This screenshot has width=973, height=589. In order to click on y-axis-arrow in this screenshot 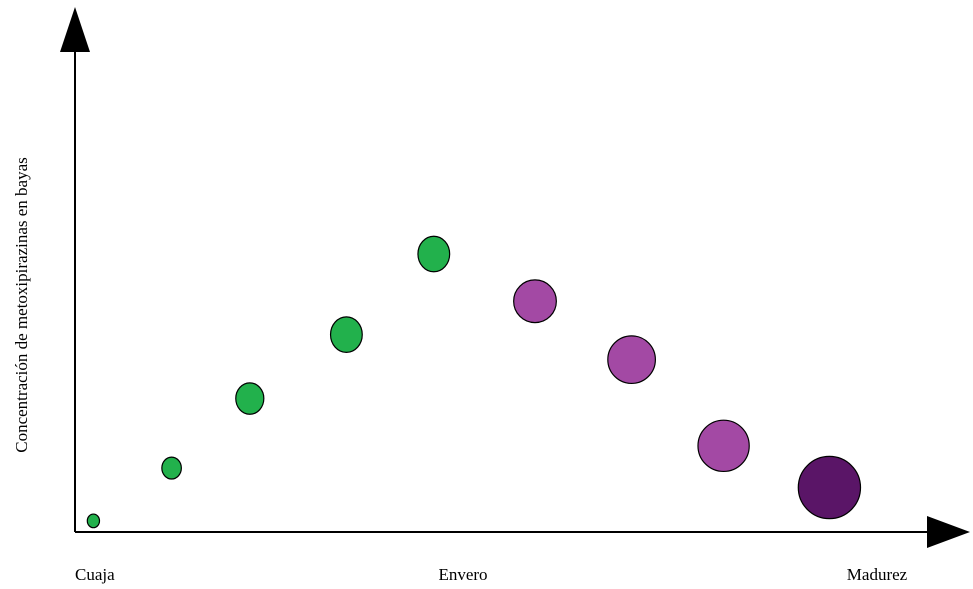, I will do `click(75, 29)`.